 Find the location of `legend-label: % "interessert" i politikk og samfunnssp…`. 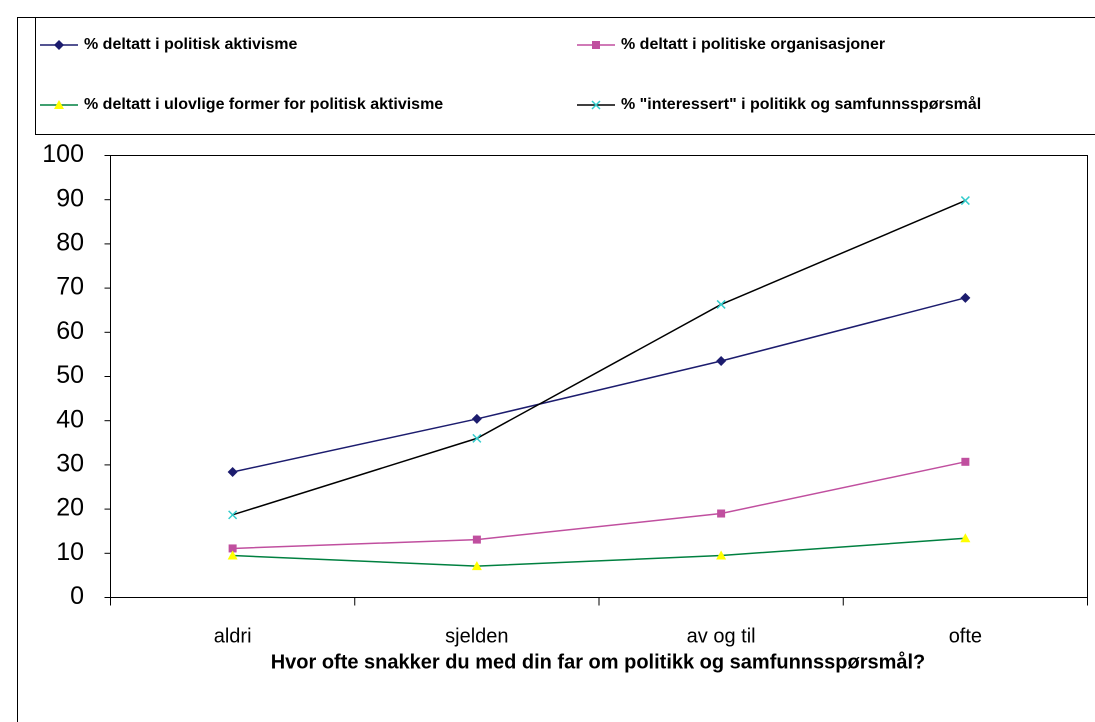

legend-label: % "interessert" i politikk og samfunnssp… is located at coordinates (801, 104).